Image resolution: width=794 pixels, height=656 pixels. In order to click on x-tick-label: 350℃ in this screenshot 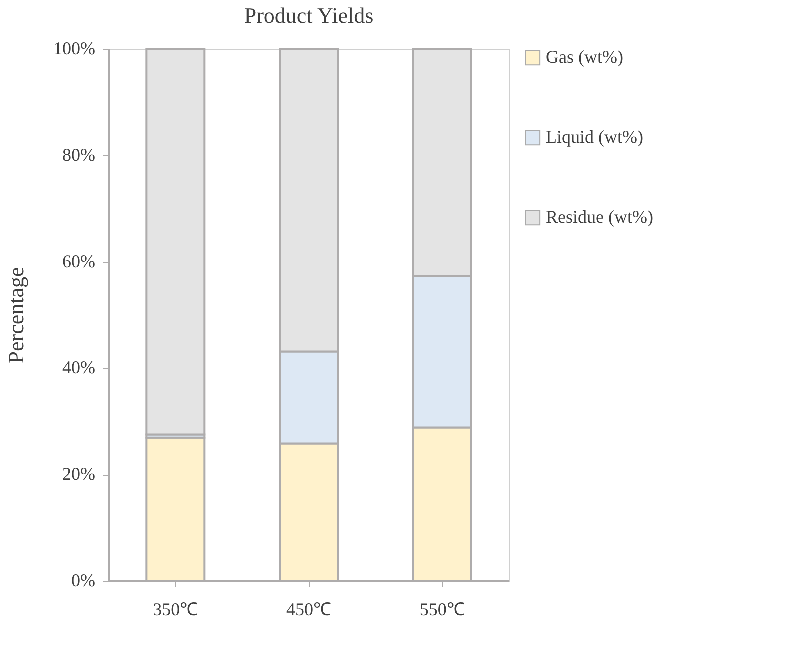, I will do `click(175, 610)`.